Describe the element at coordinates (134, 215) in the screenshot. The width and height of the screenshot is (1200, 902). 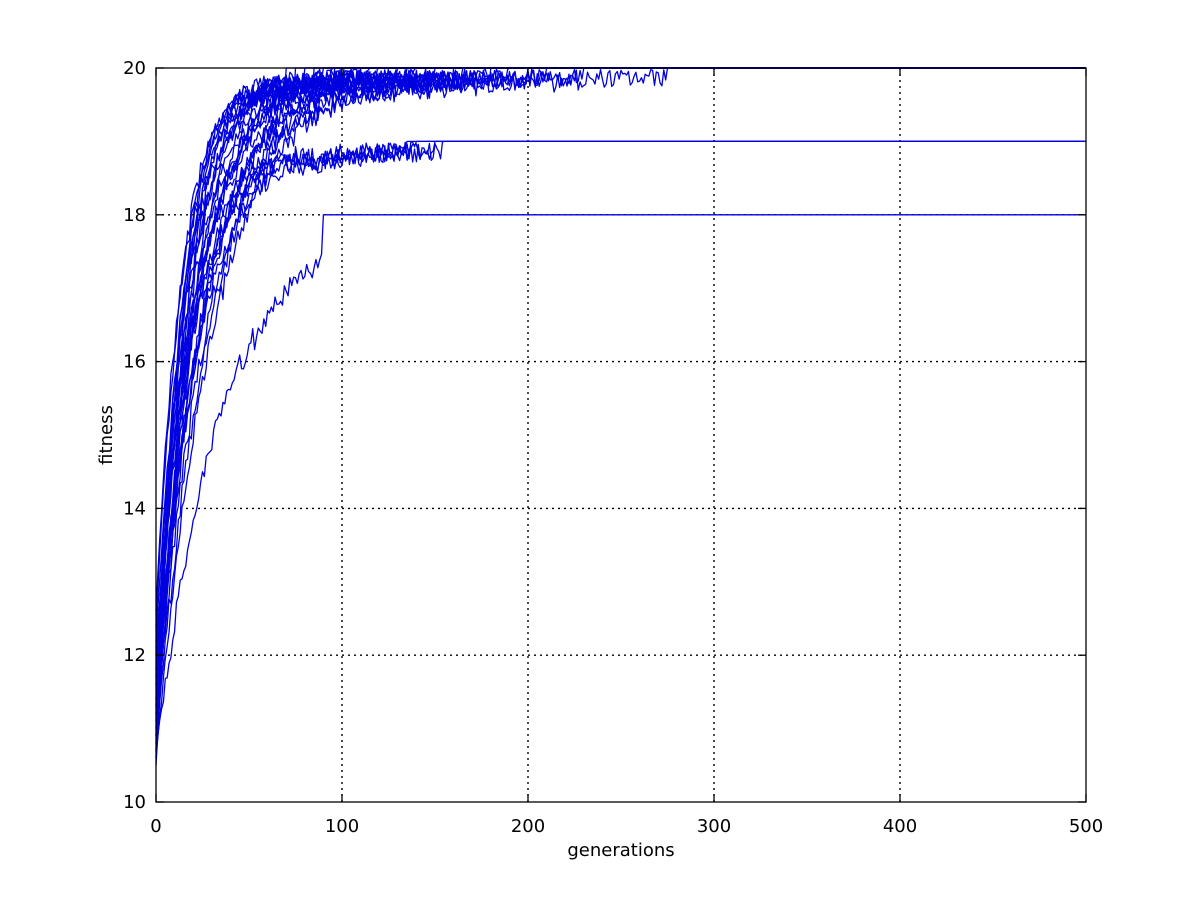
I see `y-tick-label: 18` at that location.